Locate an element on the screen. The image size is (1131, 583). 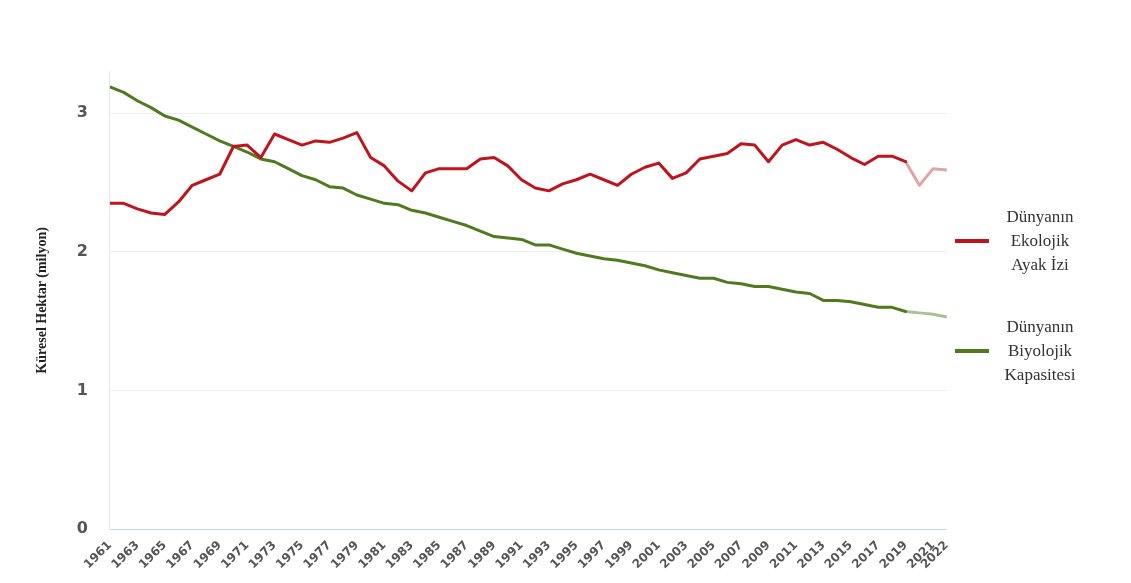
y-axis-title: Küresel Hektar (milyon) is located at coordinates (42, 300).